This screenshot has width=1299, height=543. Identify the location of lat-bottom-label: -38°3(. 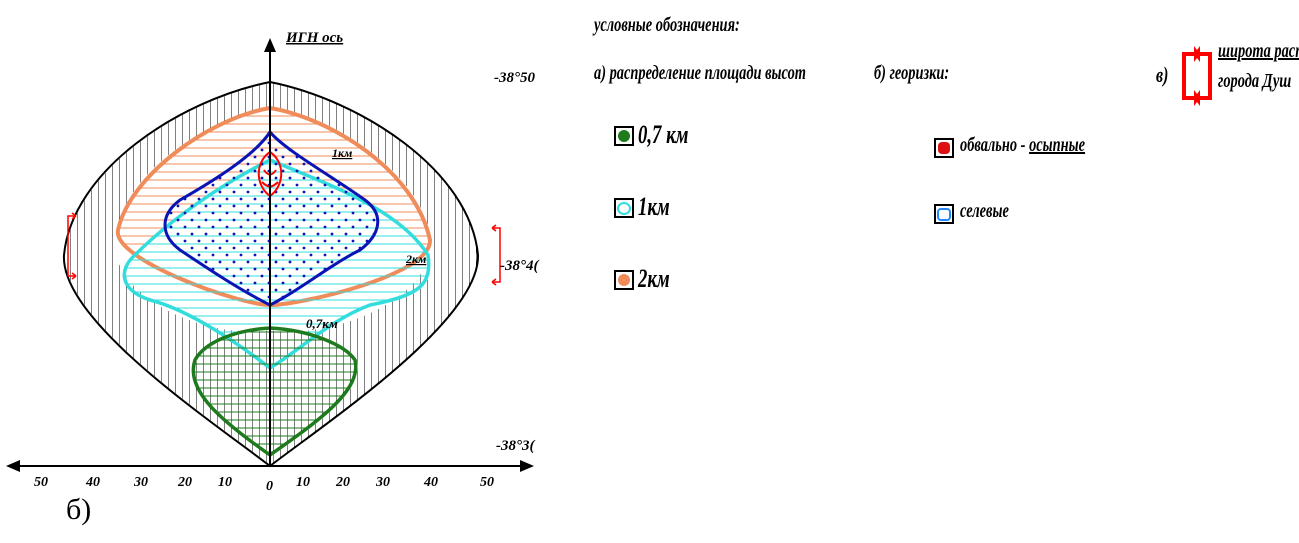
(515, 446).